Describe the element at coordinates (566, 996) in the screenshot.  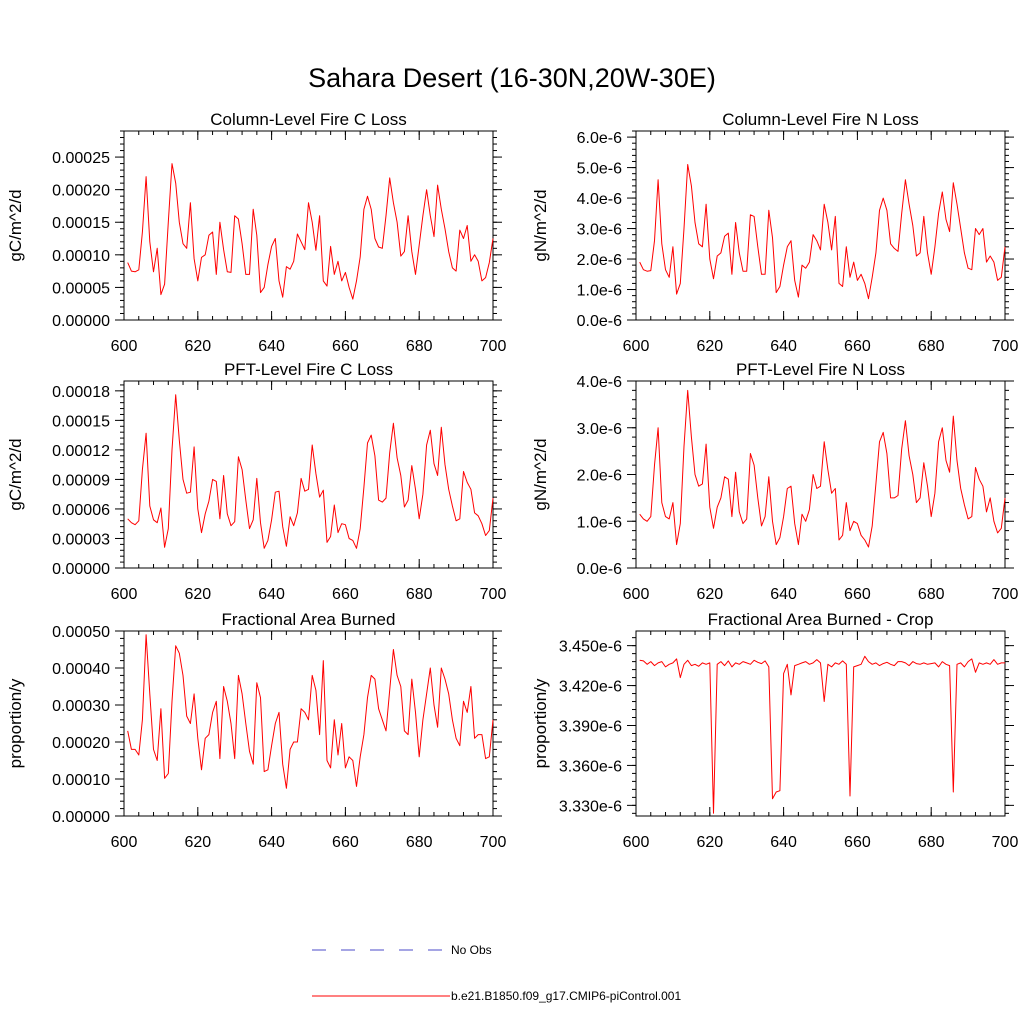
I see `legend-model-label: b.e21.B1850.f09_g17.CMIP6-piControl.001` at that location.